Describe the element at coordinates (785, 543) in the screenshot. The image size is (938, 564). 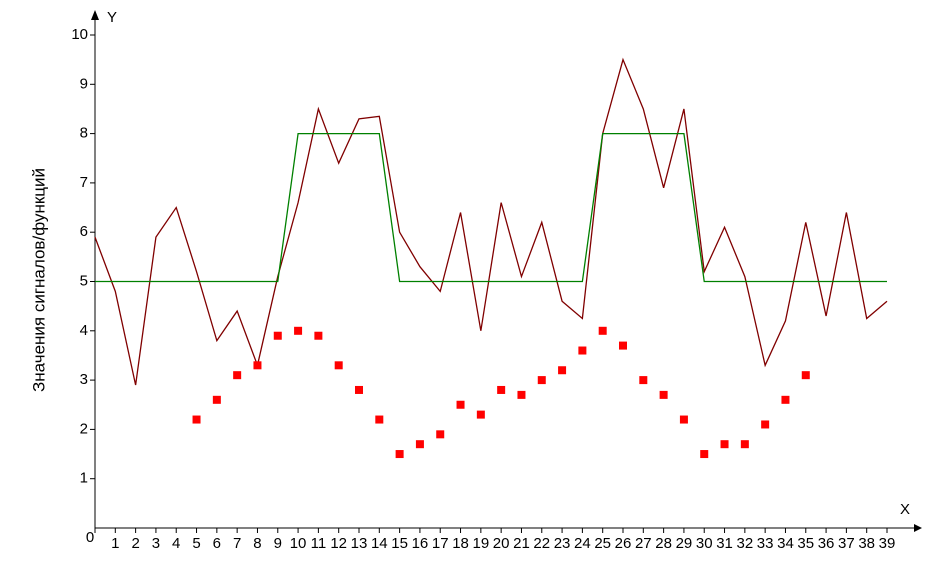
I see `x-tick-label: 34` at that location.